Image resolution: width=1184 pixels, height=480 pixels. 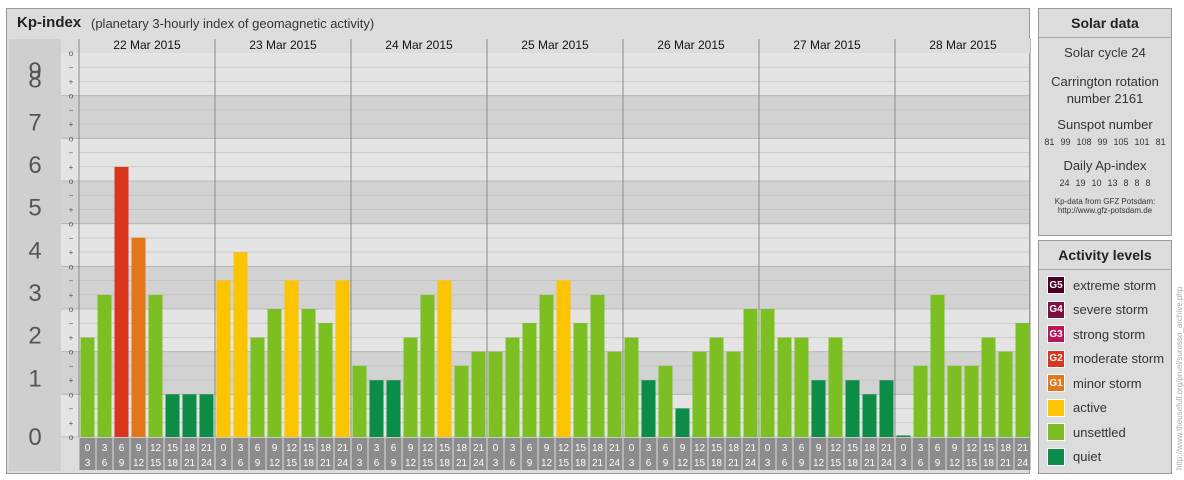 What do you see at coordinates (870, 463) in the screenshot?
I see `slot-end-label: 21` at bounding box center [870, 463].